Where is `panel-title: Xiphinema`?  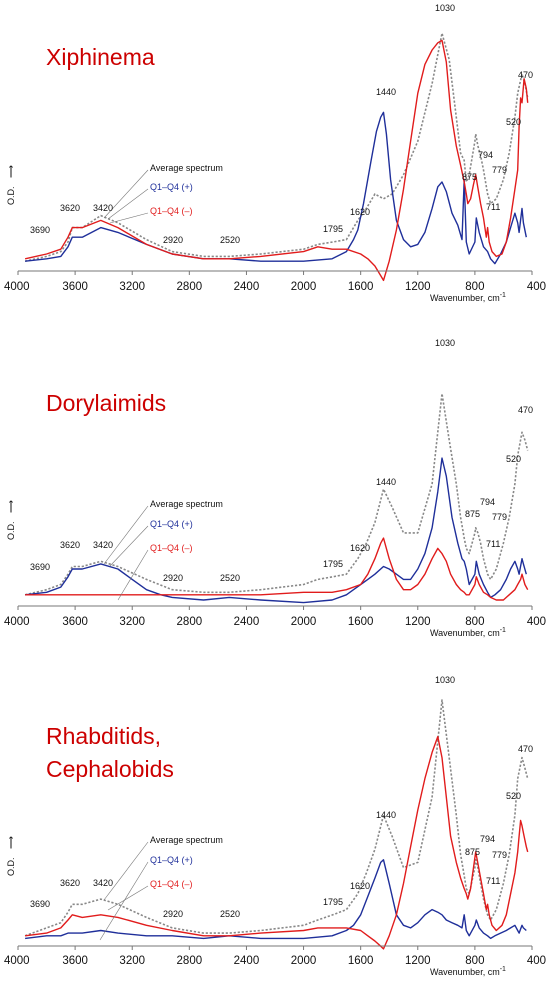 panel-title: Xiphinema is located at coordinates (100, 57).